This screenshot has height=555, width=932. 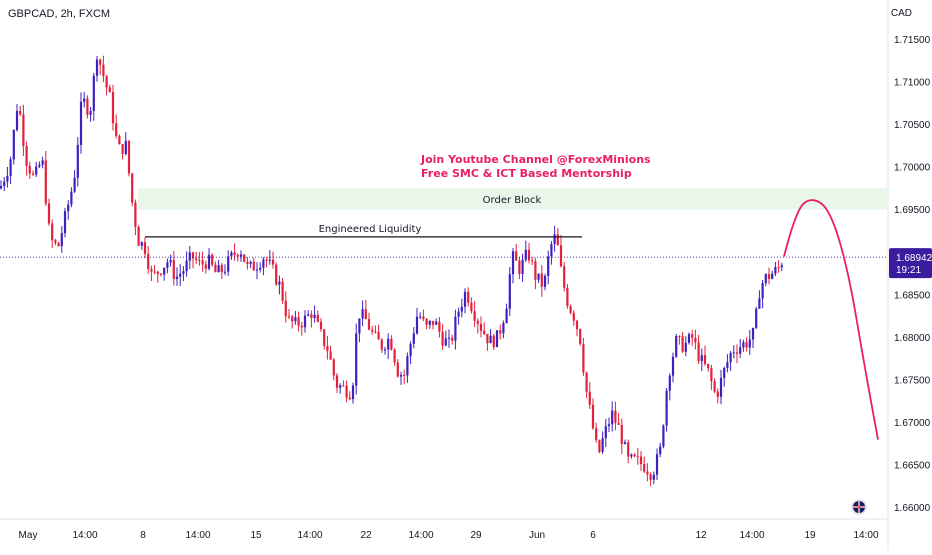 I want to click on current-price-tag, so click(x=910, y=263).